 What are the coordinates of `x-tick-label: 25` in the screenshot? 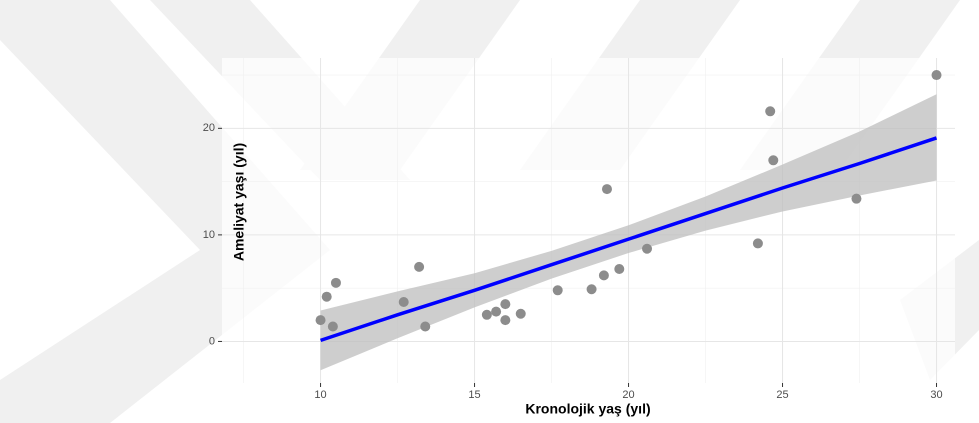 It's located at (782, 395).